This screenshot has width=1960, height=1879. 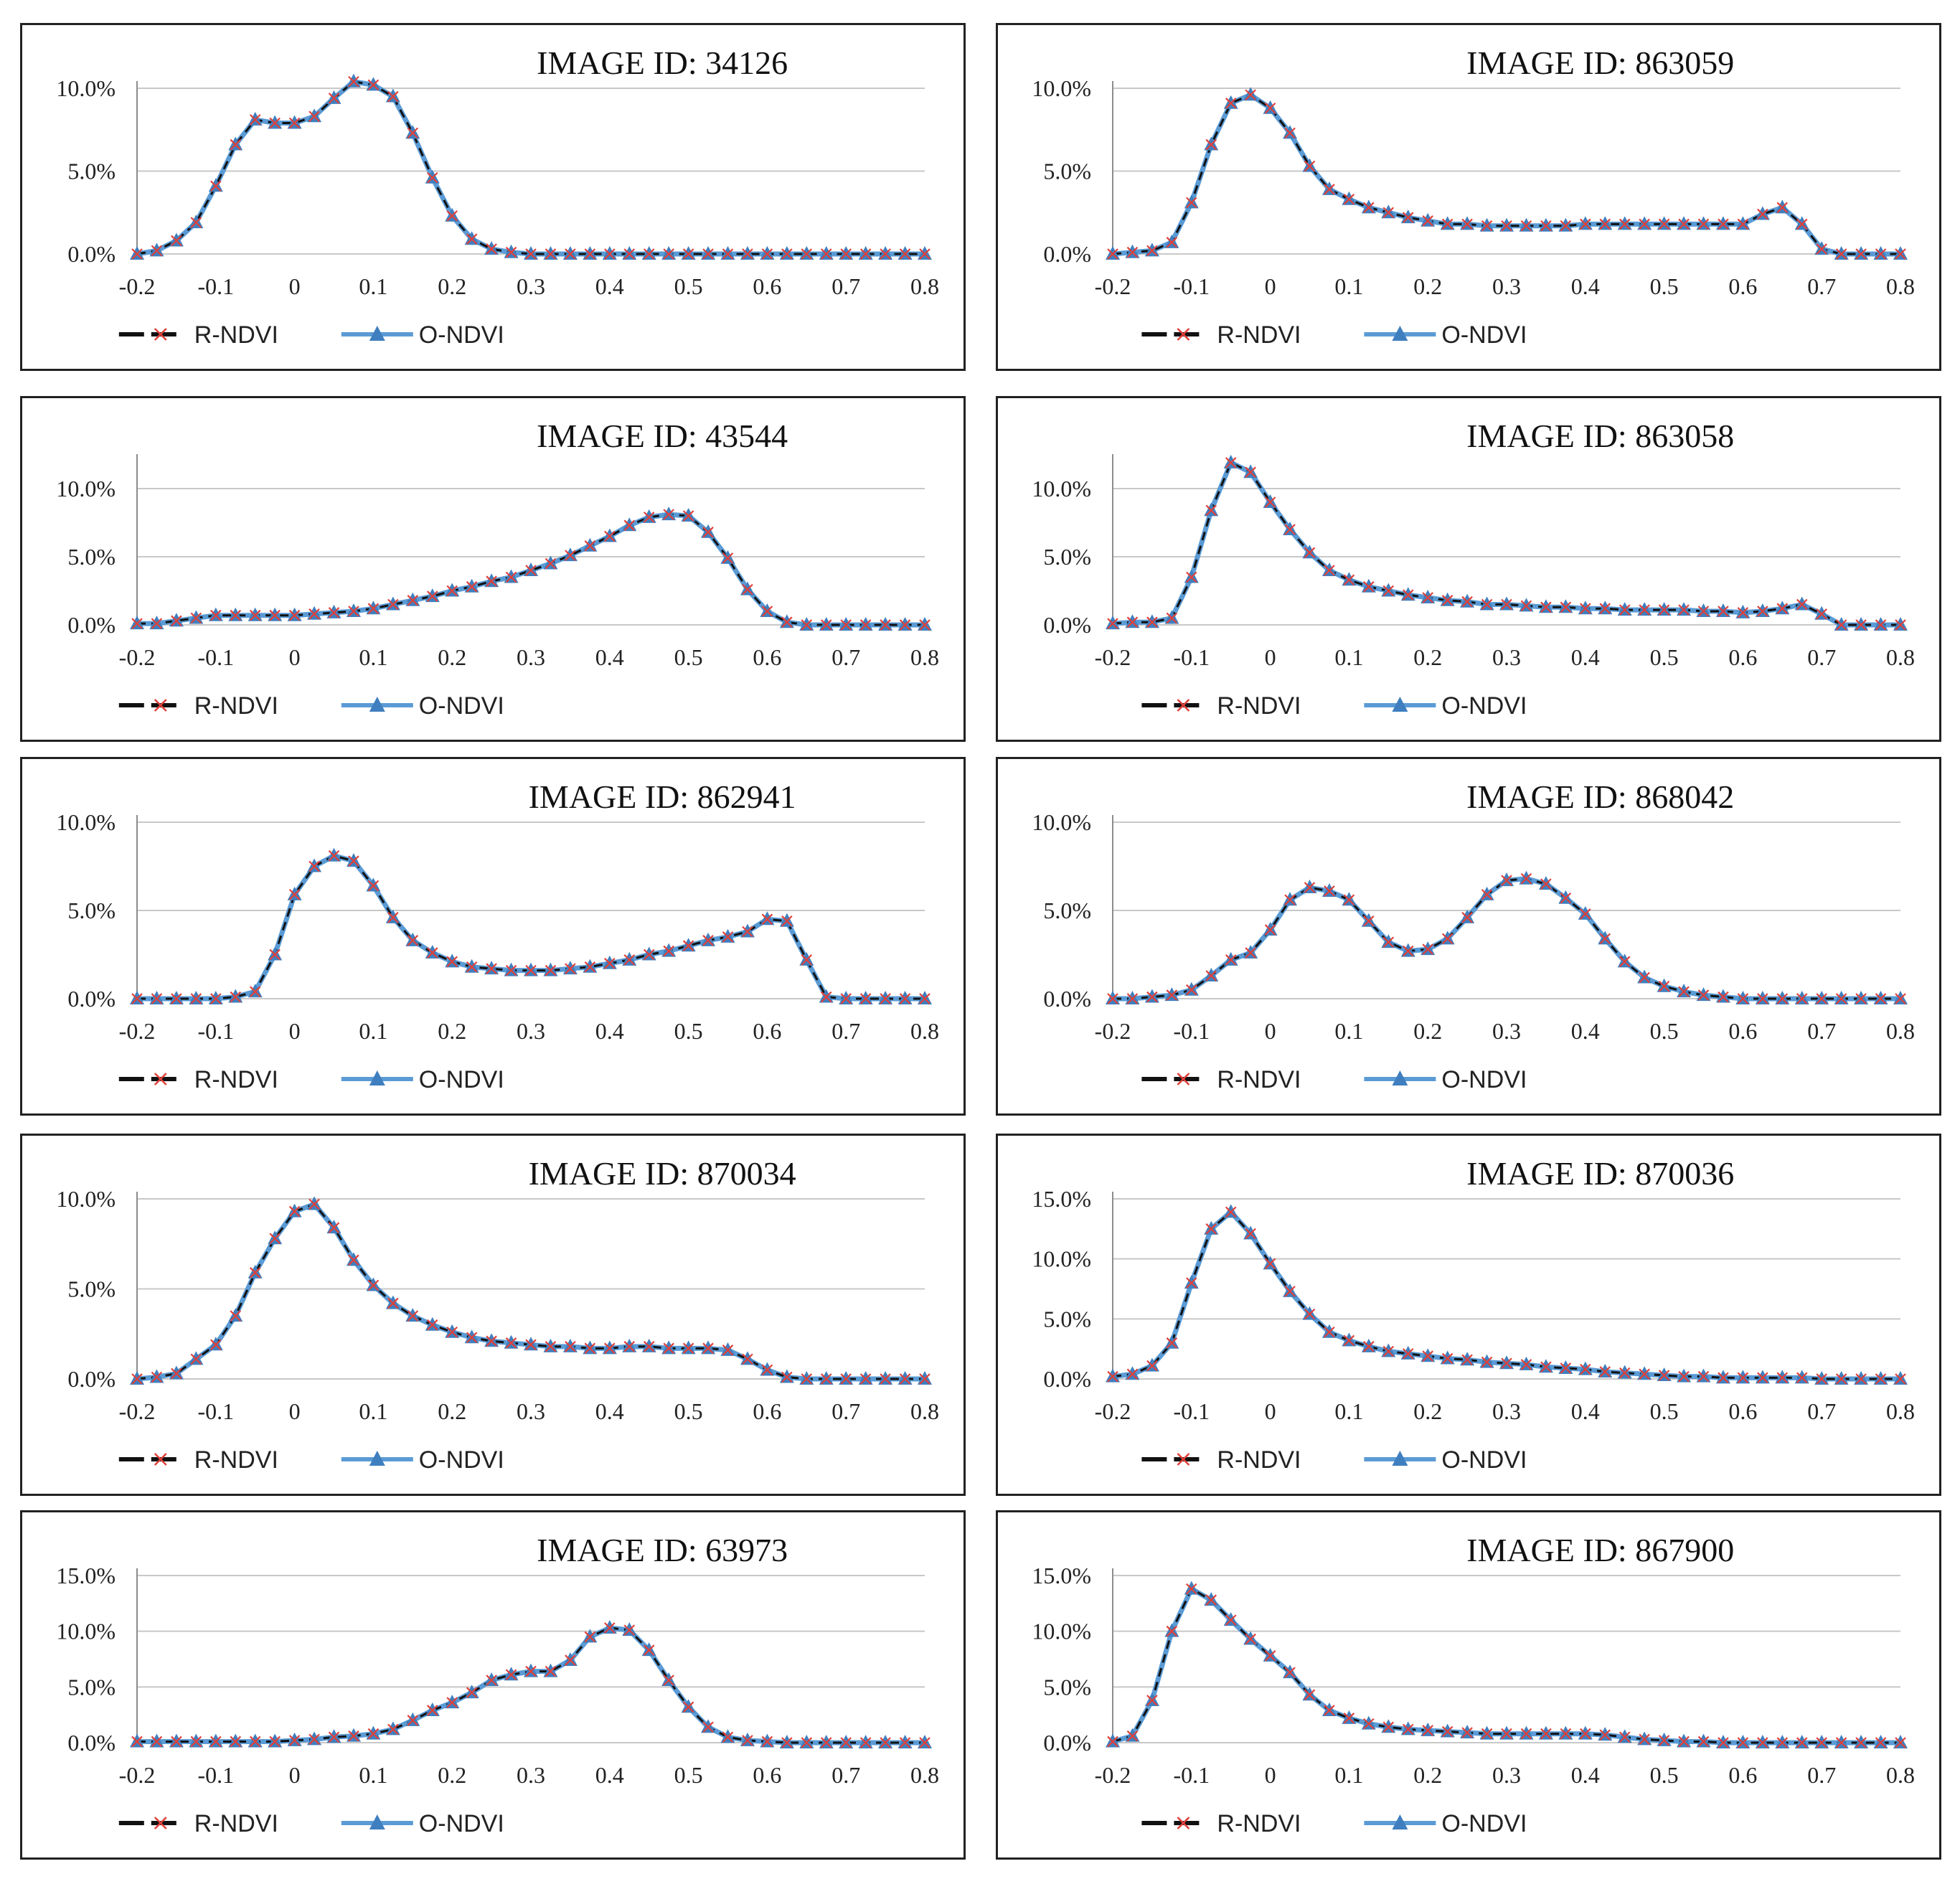 What do you see at coordinates (1506, 174) in the screenshot?
I see `series-line-r-ndvi` at bounding box center [1506, 174].